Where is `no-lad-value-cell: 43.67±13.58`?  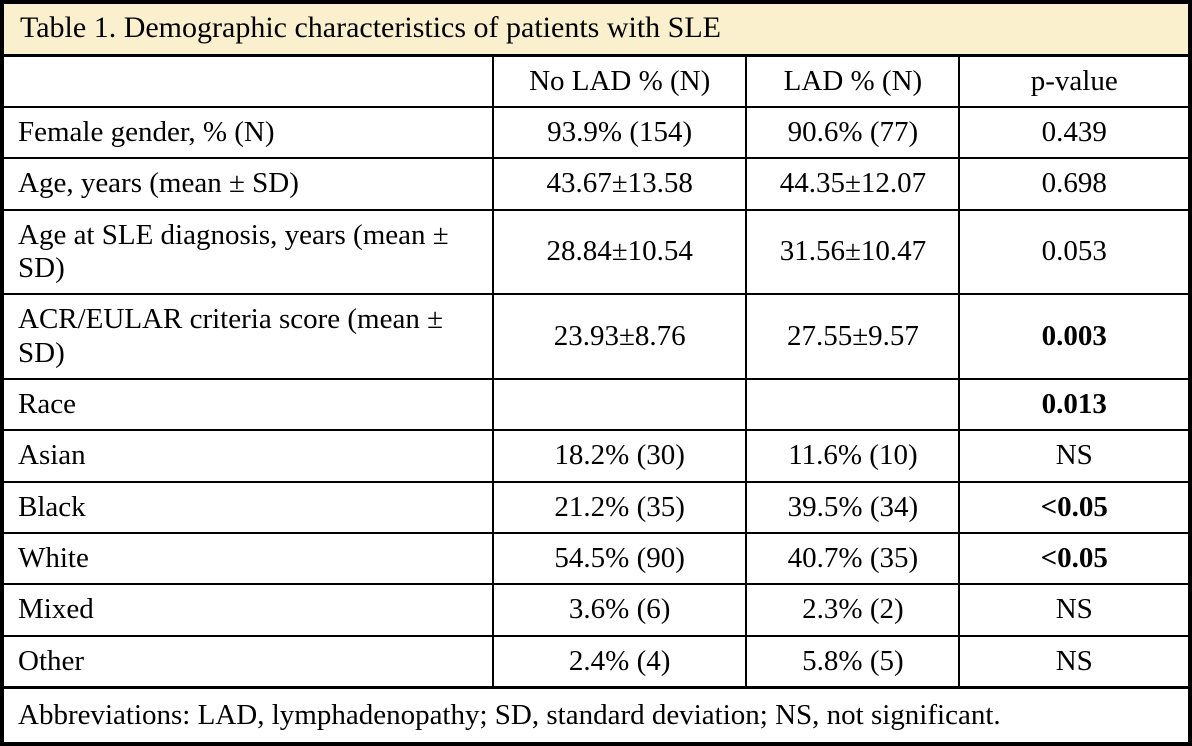 no-lad-value-cell: 43.67±13.58 is located at coordinates (619, 184).